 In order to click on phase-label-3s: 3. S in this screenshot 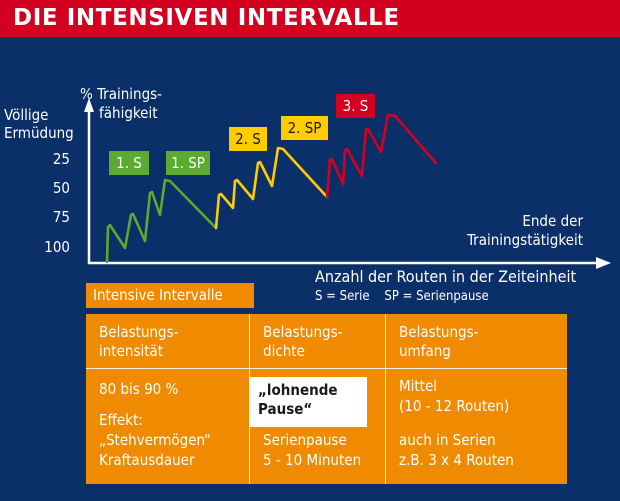, I will do `click(355, 106)`.